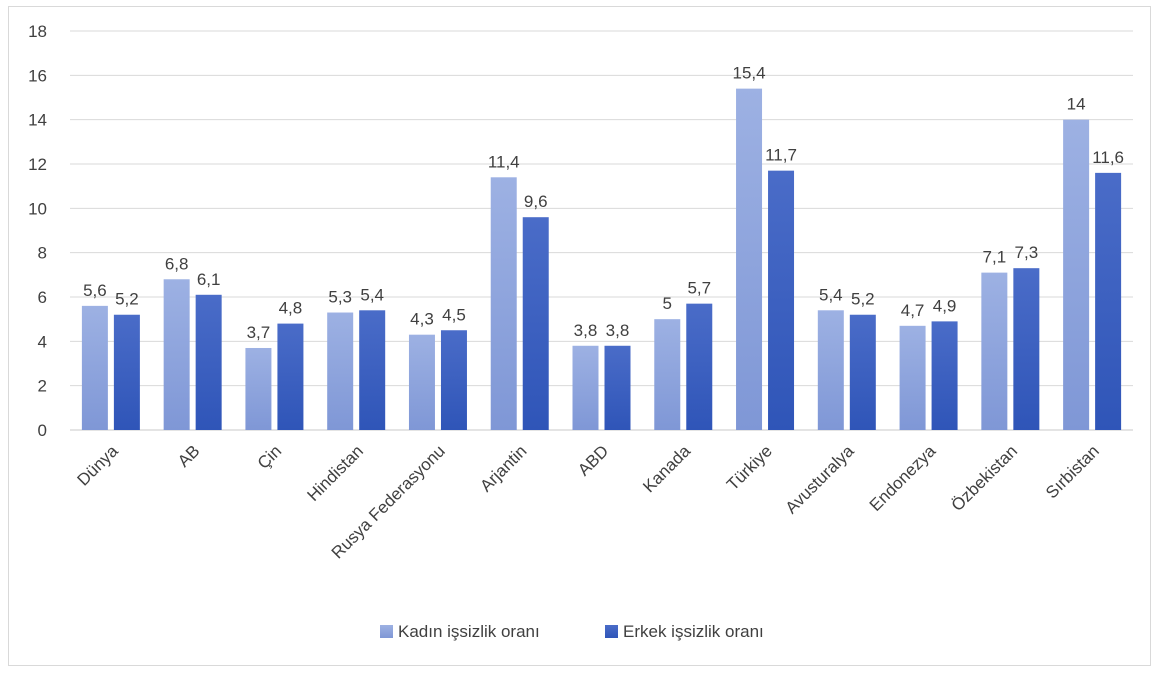  What do you see at coordinates (667, 303) in the screenshot?
I see `data-label-kadin: 5` at bounding box center [667, 303].